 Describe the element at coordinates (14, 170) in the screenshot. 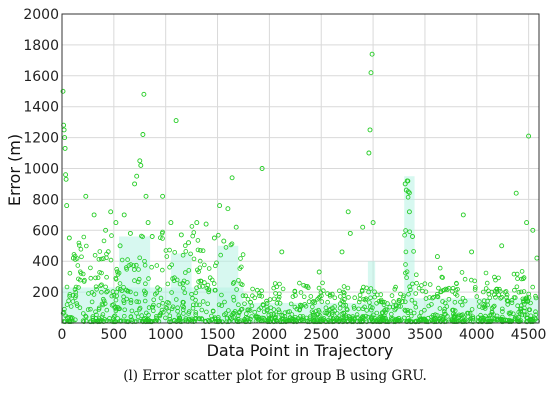

I see `y-axis-title: Error (m)` at that location.